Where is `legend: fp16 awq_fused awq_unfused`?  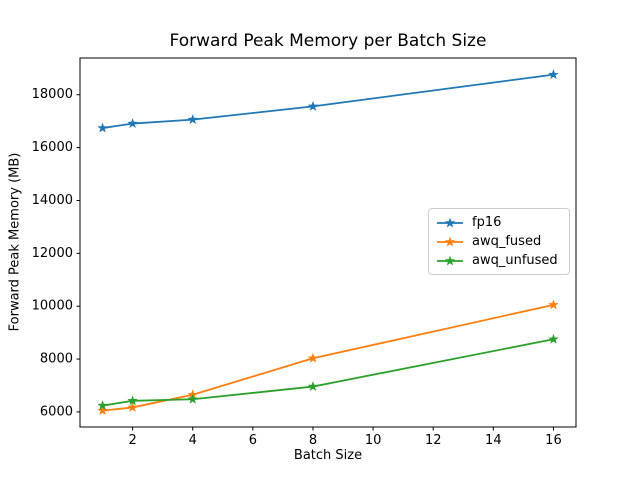 legend: fp16 awq_fused awq_unfused is located at coordinates (499, 241).